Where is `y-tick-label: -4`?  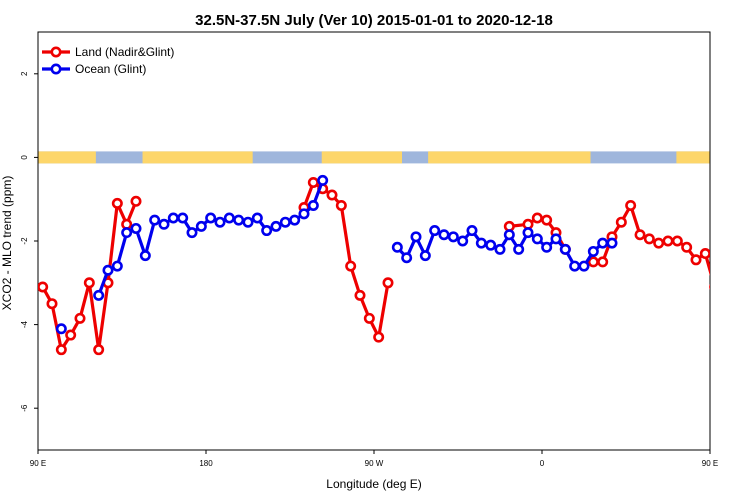
y-tick-label: -4 is located at coordinates (24, 324).